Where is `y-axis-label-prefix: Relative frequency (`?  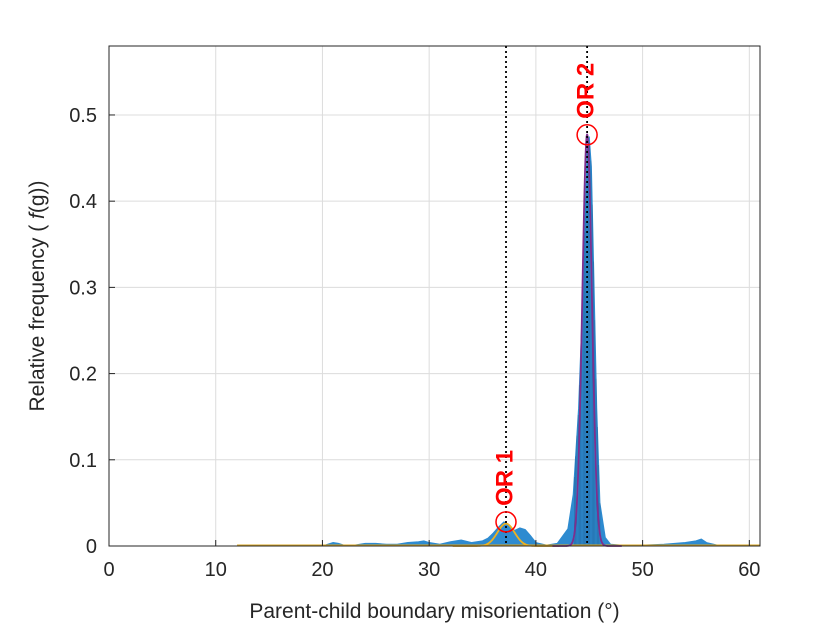
y-axis-label-prefix: Relative frequency ( is located at coordinates (37, 315).